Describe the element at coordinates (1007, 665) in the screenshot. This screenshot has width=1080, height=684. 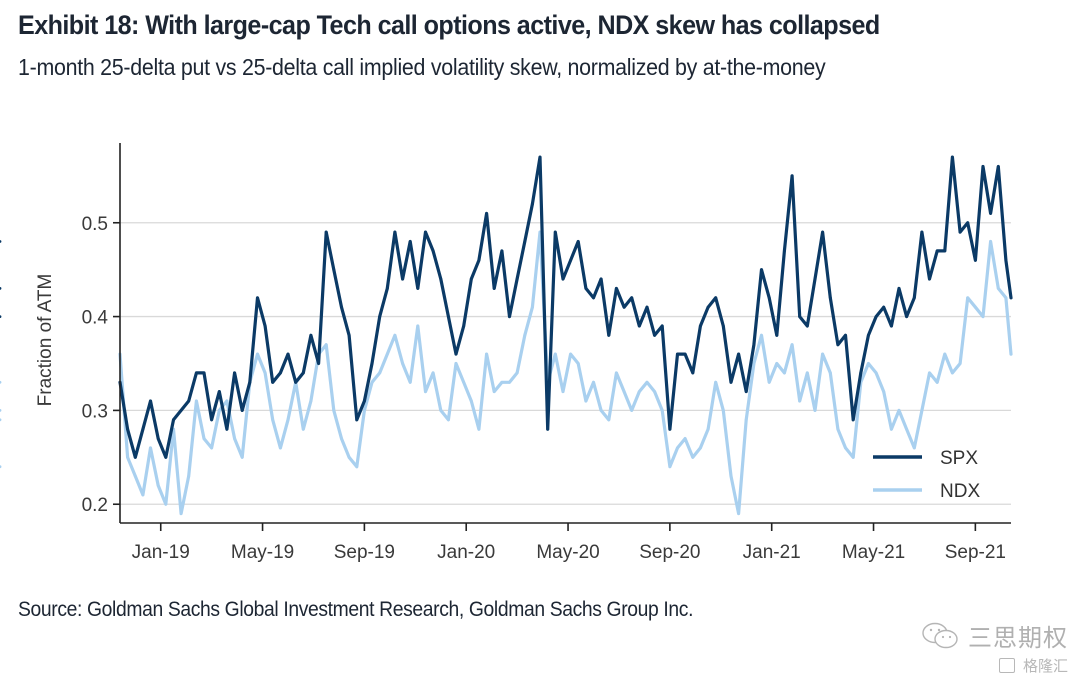
I see `gelonghui-logo-icon` at that location.